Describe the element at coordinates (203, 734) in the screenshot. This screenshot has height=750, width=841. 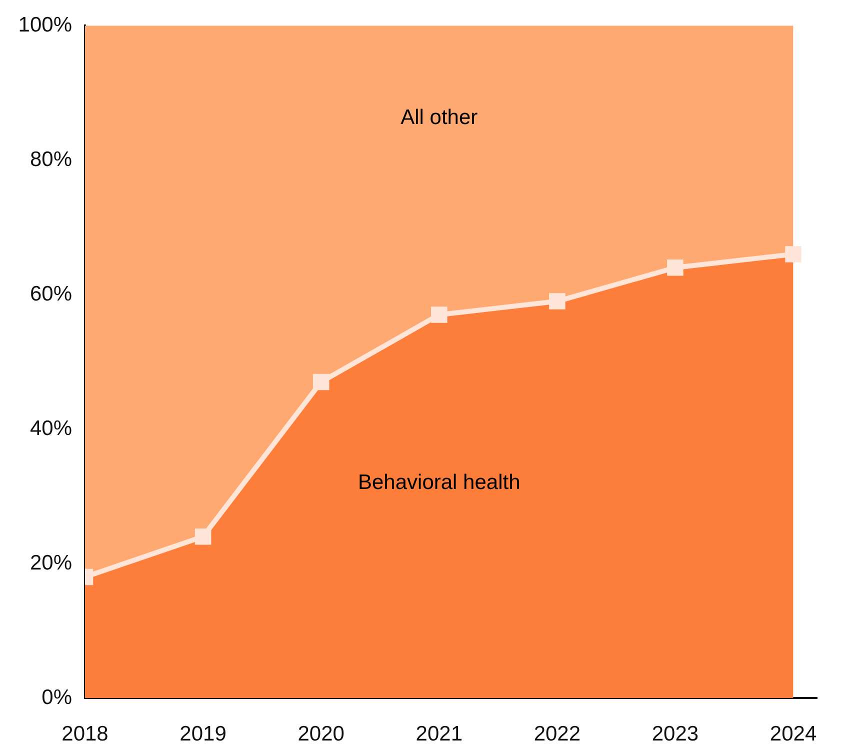
I see `x-tick-label: 2019` at that location.